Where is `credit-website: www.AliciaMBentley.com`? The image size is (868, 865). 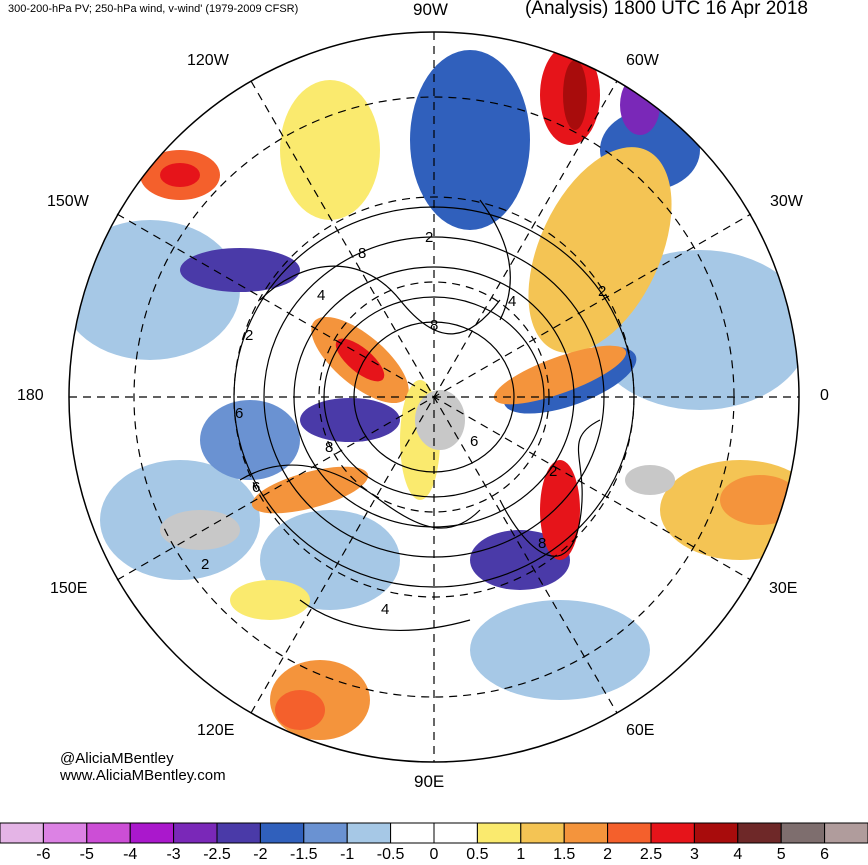
credit-website: www.AliciaMBentley.com is located at coordinates (143, 775).